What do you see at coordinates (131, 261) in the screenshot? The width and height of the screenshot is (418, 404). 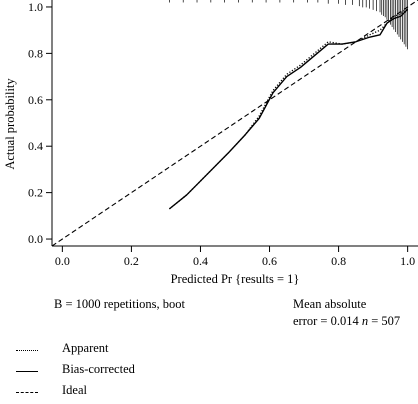 I see `x-tick-label: 0.2` at bounding box center [131, 261].